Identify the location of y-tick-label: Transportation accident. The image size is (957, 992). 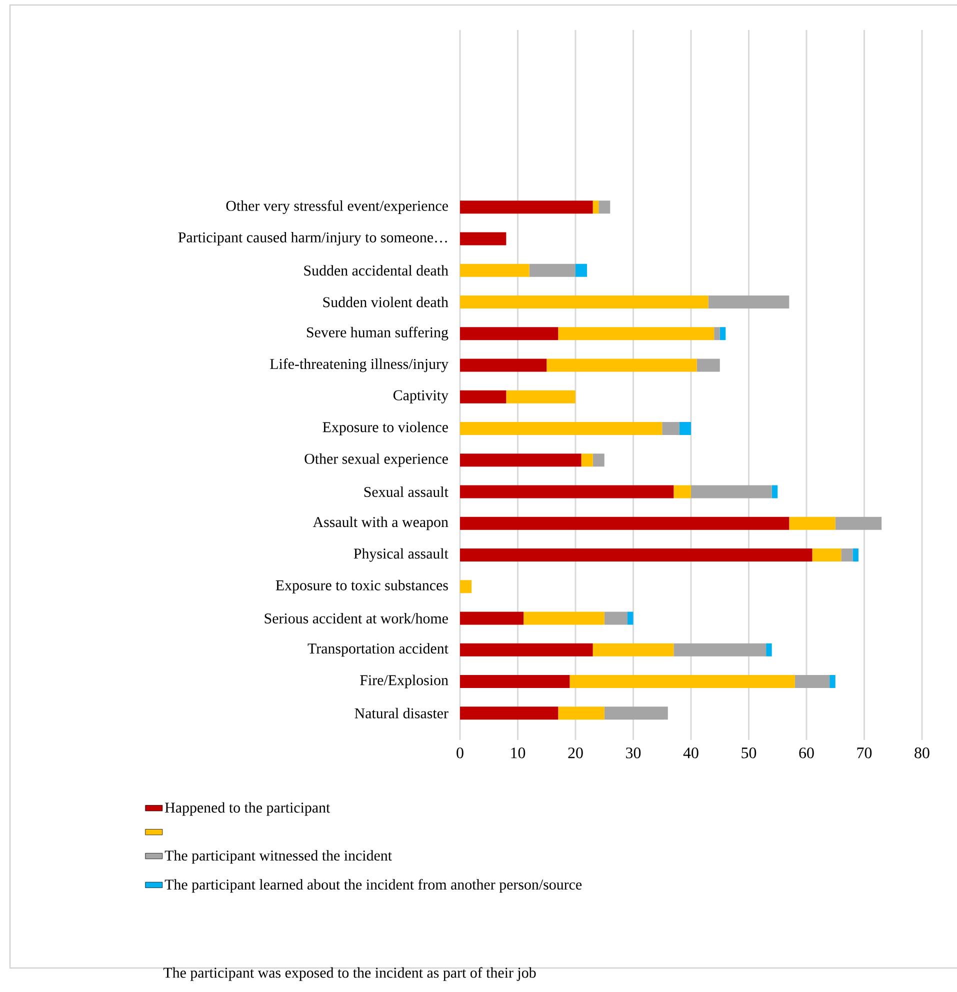
(378, 650).